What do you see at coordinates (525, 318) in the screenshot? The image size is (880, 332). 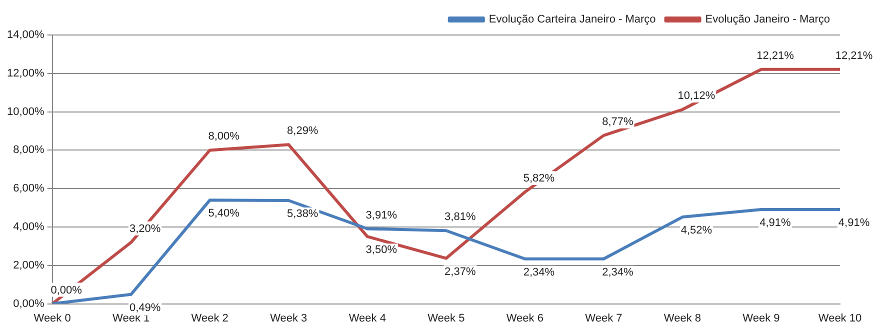 I see `x-tick-label: Week 6` at bounding box center [525, 318].